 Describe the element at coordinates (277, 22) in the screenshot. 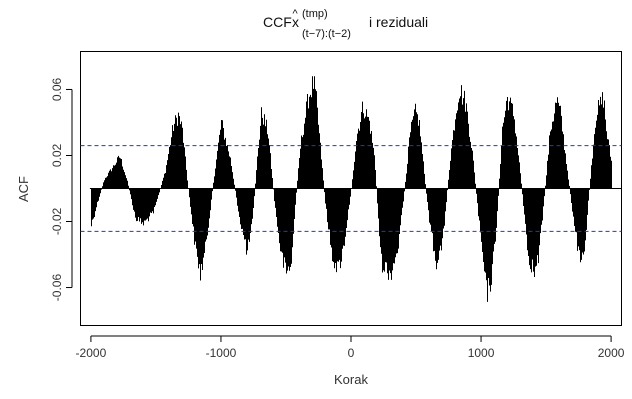

I see `title-prefix: CCF` at that location.